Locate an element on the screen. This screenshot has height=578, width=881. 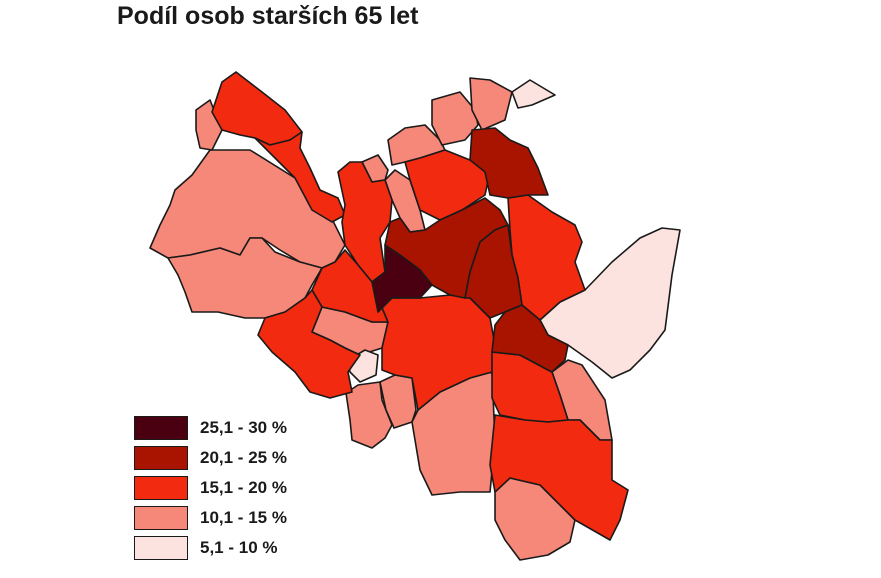
legend-label: 20,1 - 25 % is located at coordinates (243, 457).